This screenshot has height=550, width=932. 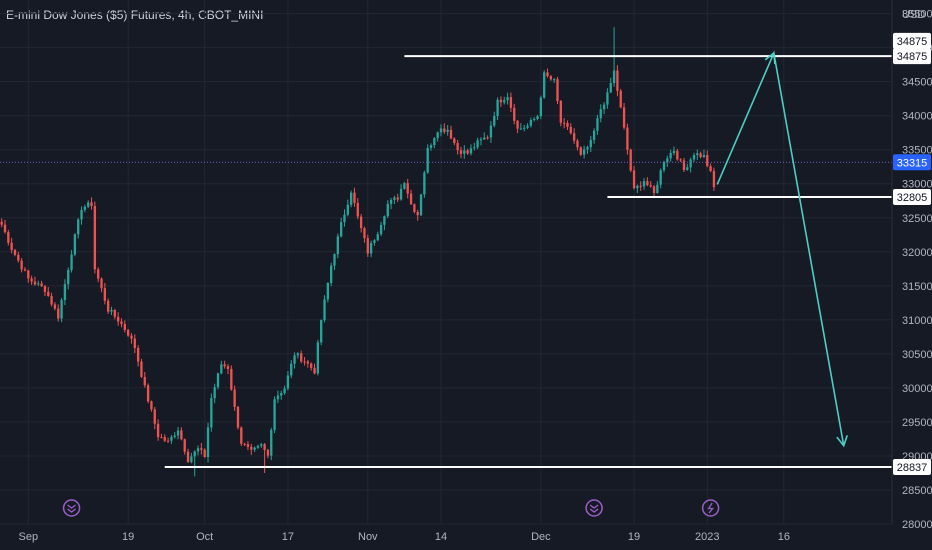 I want to click on price-tag-level: 28837, so click(x=912, y=467).